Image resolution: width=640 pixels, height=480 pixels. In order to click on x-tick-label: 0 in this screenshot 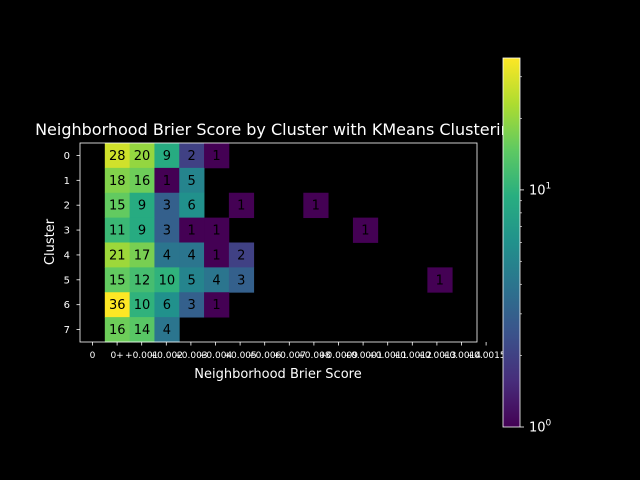, I will do `click(93, 356)`.